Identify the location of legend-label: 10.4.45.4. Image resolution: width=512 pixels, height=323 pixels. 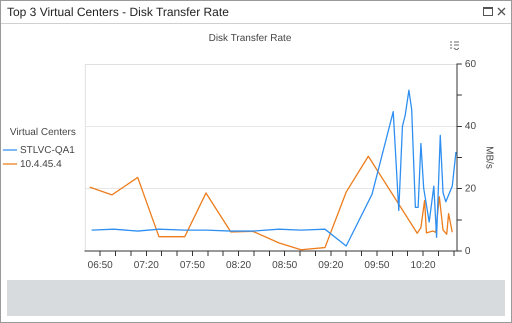
(41, 164).